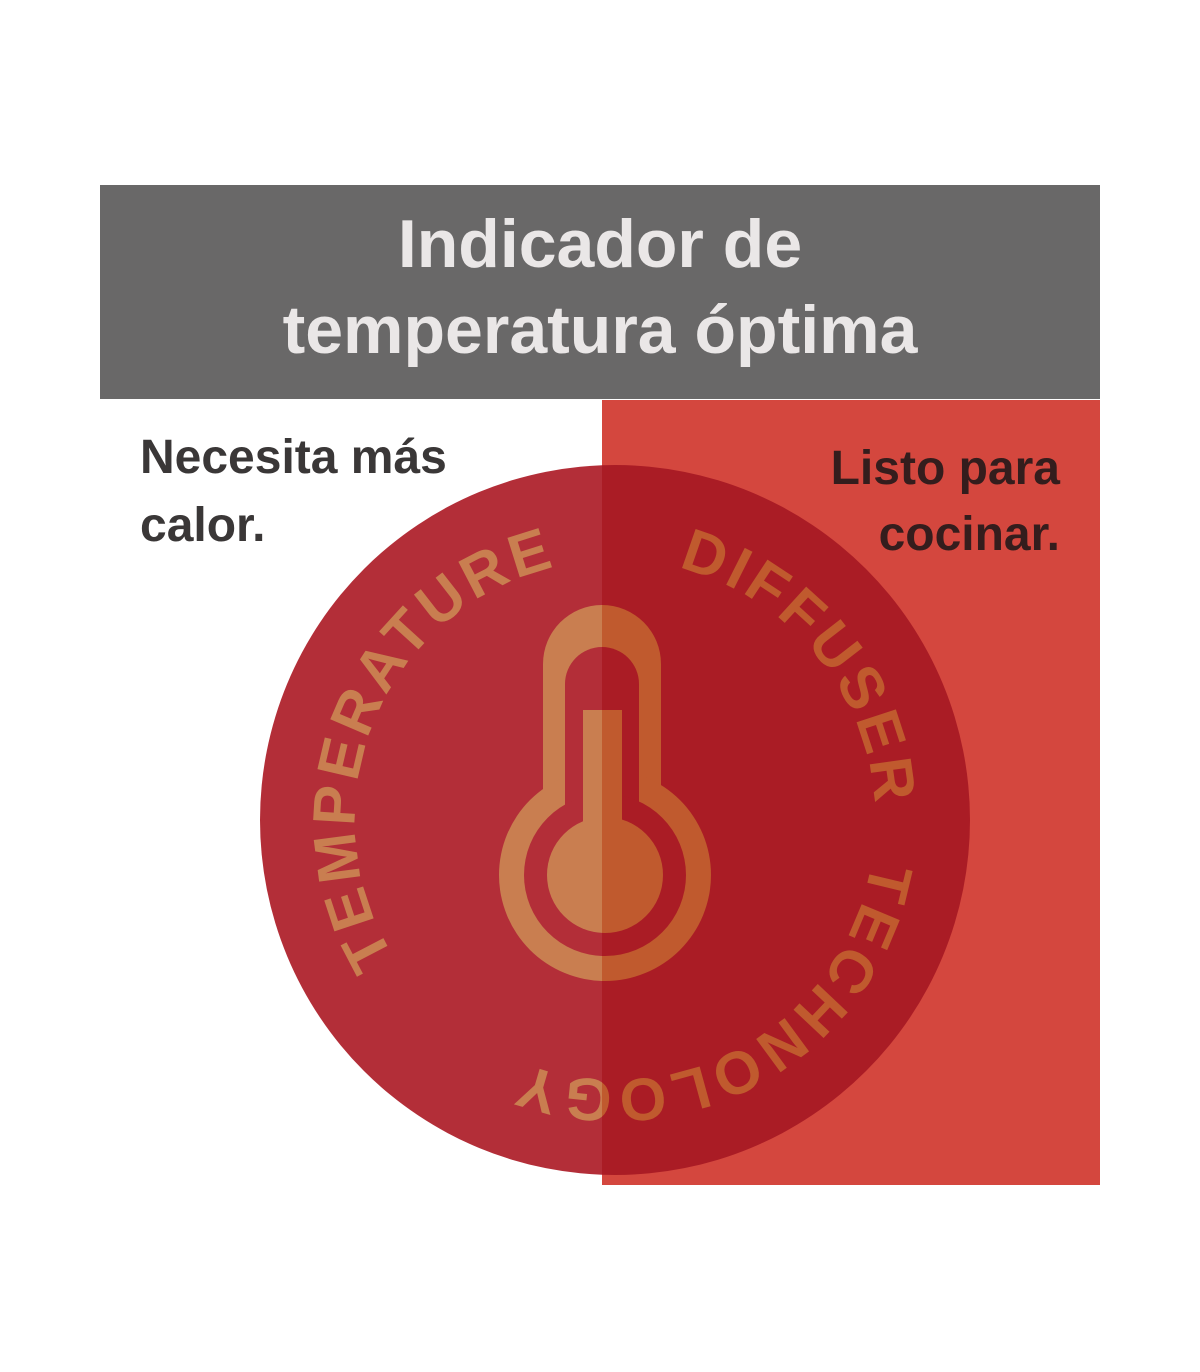  What do you see at coordinates (880, 502) in the screenshot?
I see `ready-to-cook-note: Listo para cocinar.` at bounding box center [880, 502].